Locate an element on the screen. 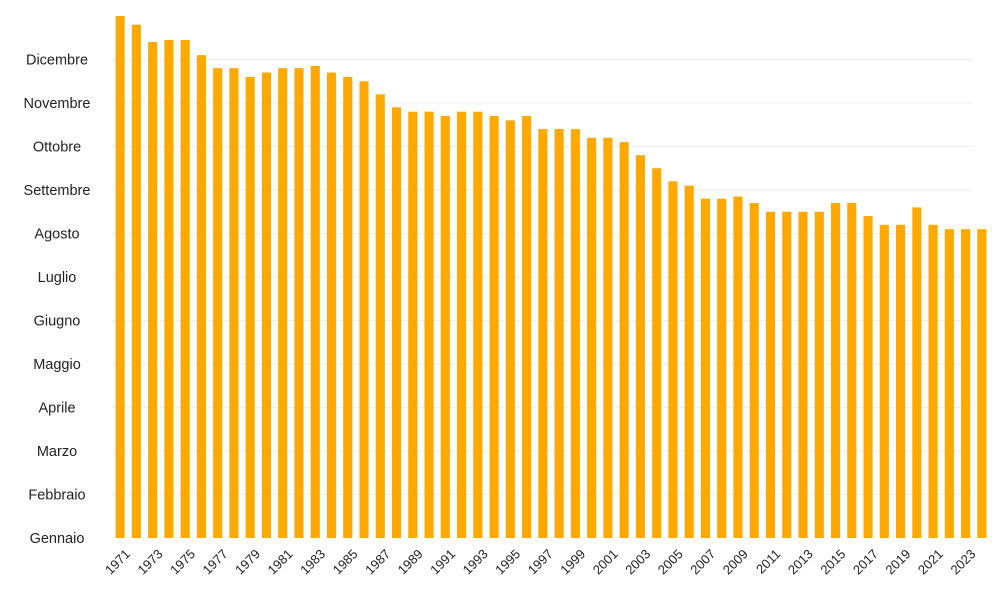 The width and height of the screenshot is (996, 600). x-tick-label: 1997 is located at coordinates (540, 561).